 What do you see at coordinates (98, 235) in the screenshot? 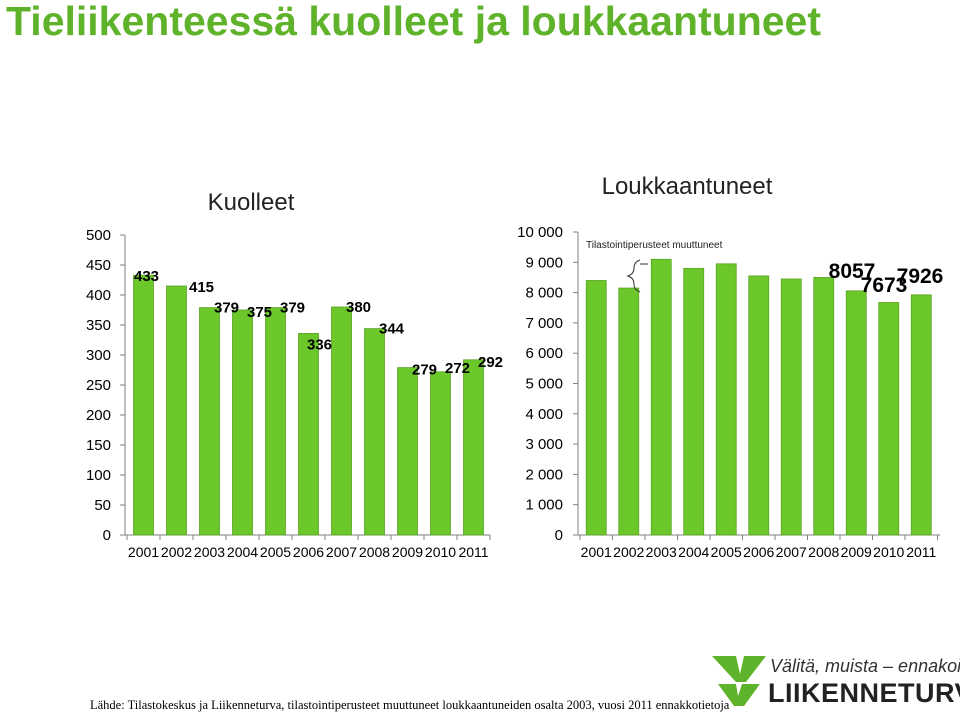
I see `y-tick-label: 500` at bounding box center [98, 235].